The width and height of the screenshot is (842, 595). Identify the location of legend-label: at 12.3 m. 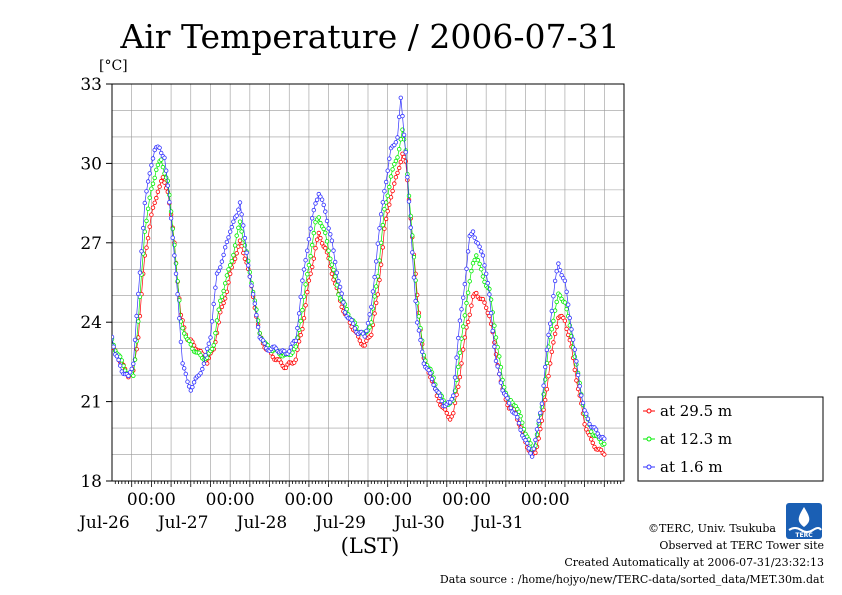
(696, 439).